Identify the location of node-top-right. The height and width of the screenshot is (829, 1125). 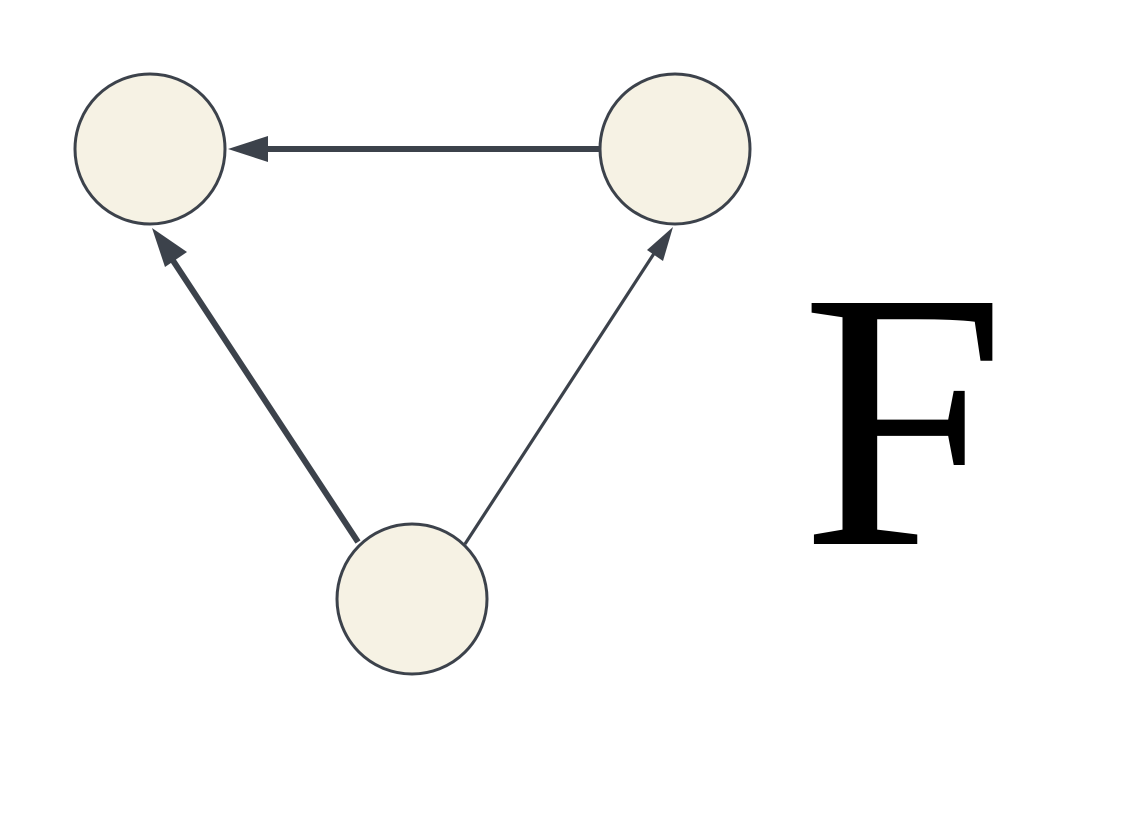
(675, 149).